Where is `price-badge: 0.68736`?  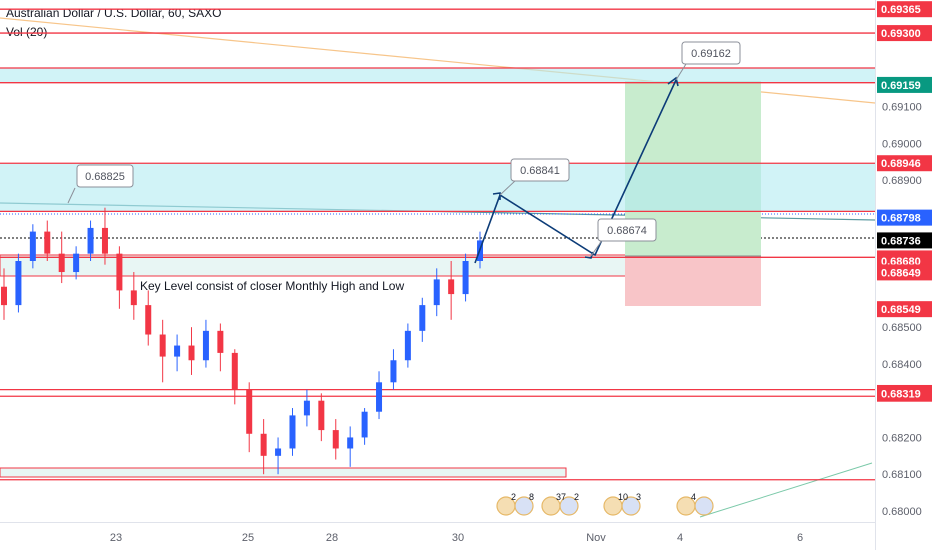 price-badge: 0.68736 is located at coordinates (904, 240).